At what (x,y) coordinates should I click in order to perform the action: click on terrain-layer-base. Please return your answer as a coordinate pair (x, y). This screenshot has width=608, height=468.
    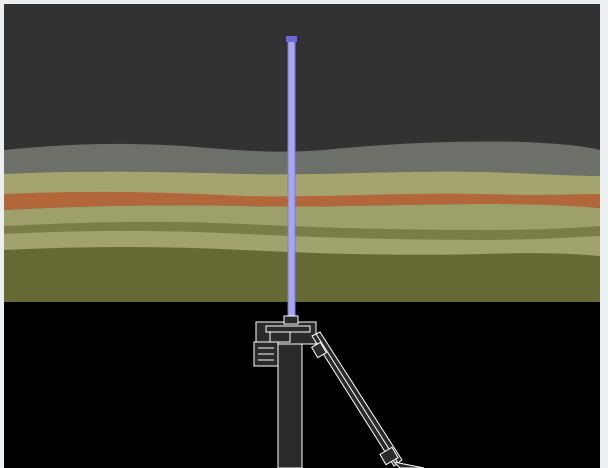
    Looking at the image, I should click on (302, 275).